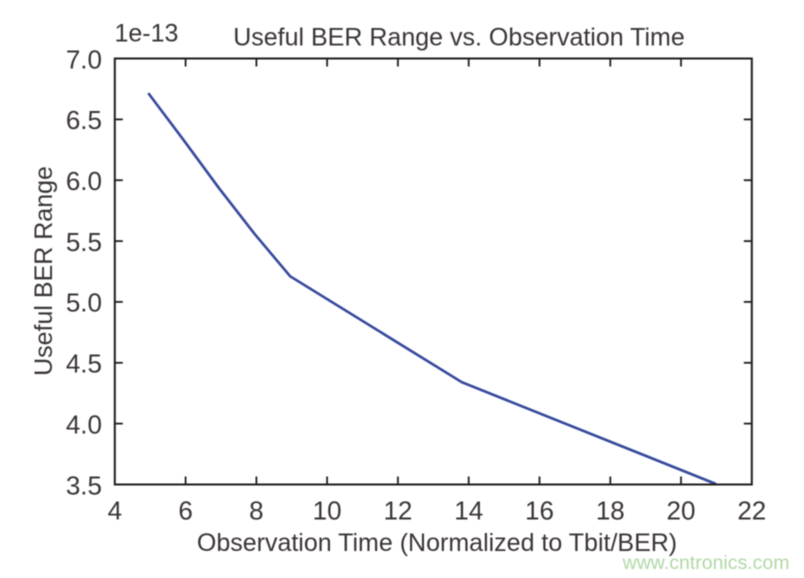 This screenshot has width=804, height=578. What do you see at coordinates (84, 303) in the screenshot?
I see `svg-text: 5.0` at bounding box center [84, 303].